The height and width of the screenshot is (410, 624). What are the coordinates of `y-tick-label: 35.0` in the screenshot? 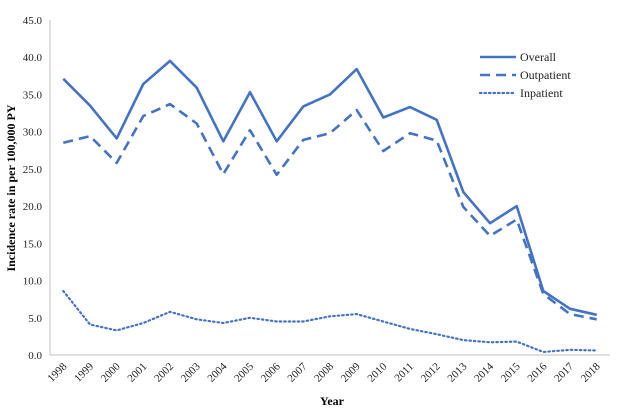 It's located at (33, 95).